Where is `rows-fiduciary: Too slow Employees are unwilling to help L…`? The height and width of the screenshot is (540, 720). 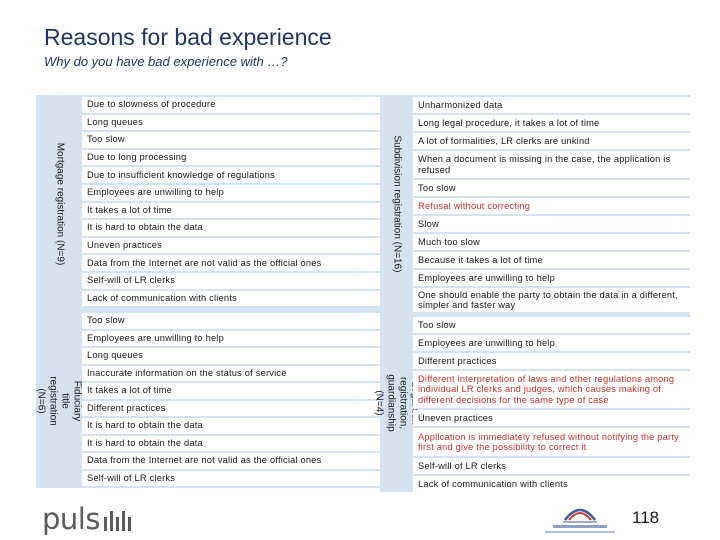
rows-fiduciary: Too slow Employees are unwilling to help L… is located at coordinates (231, 400).